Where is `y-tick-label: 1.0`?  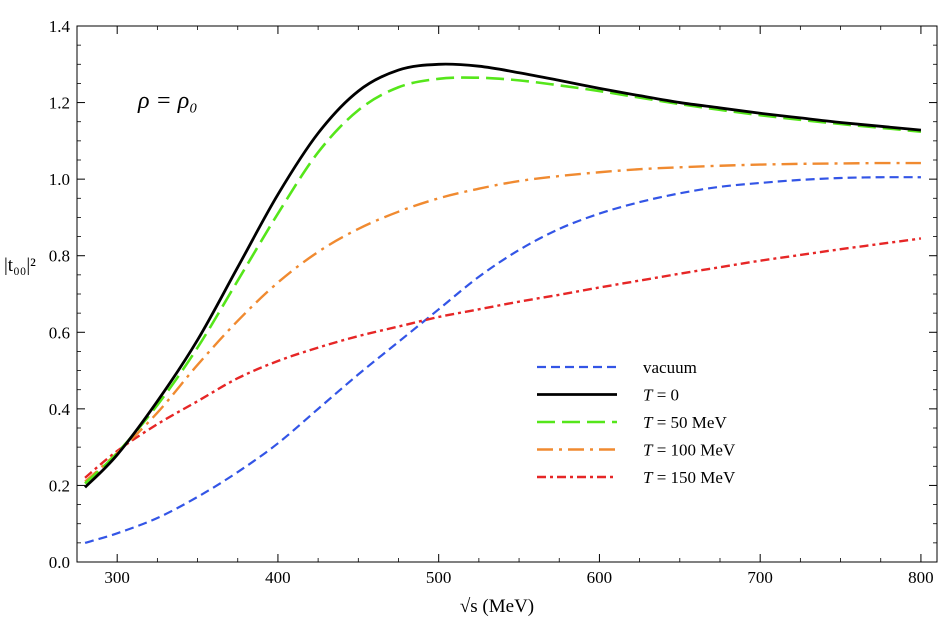 y-tick-label: 1.0 is located at coordinates (59, 179).